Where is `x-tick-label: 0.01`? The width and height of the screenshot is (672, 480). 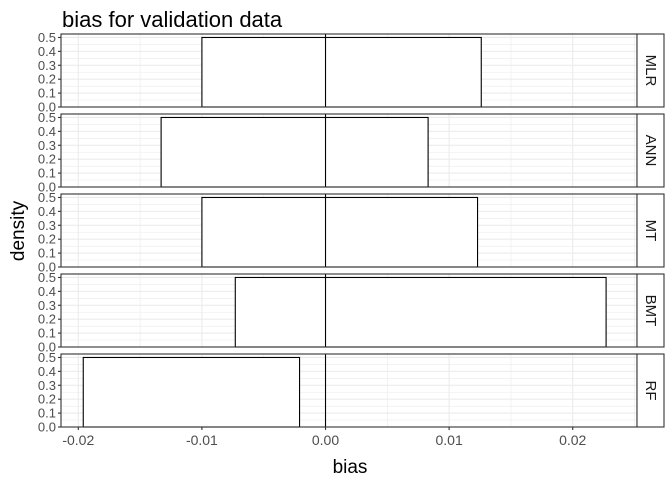
x-tick-label: 0.01 is located at coordinates (448, 440).